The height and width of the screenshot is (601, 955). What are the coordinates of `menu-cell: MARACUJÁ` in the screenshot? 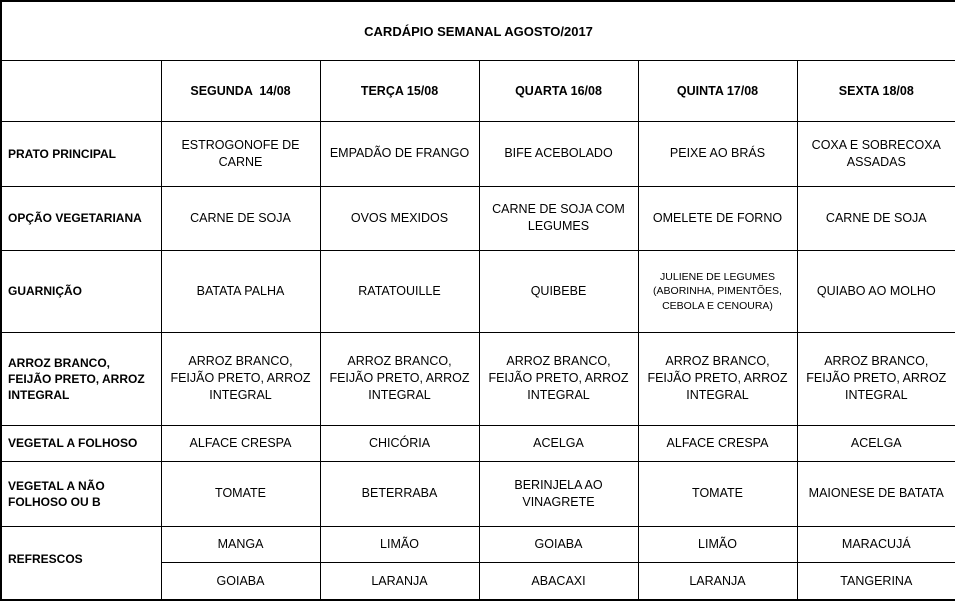 It's located at (875, 544).